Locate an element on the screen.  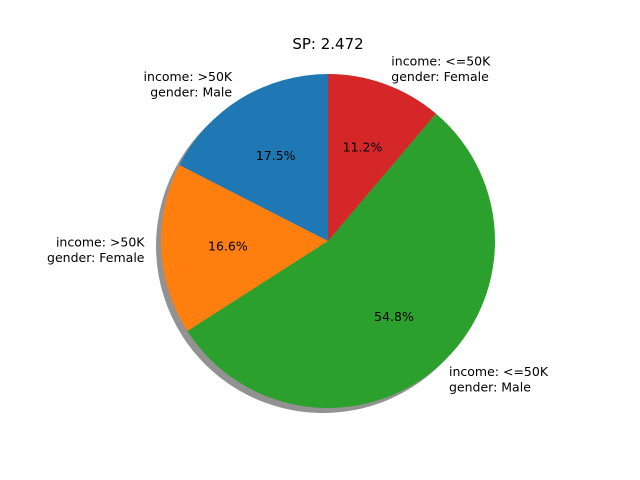
chart-title: SP: 2.472 is located at coordinates (327, 44).